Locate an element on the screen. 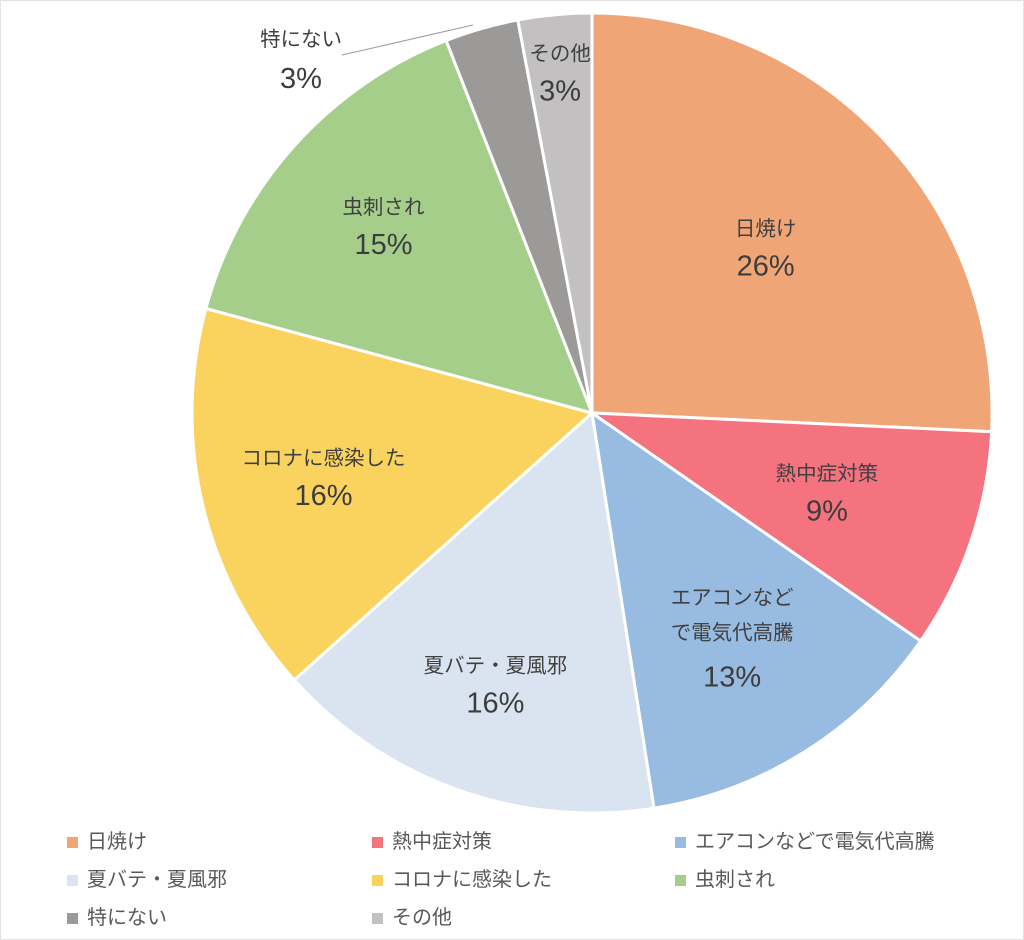 This screenshot has height=940, width=1024. slice-label-7: その他 3% is located at coordinates (560, 75).